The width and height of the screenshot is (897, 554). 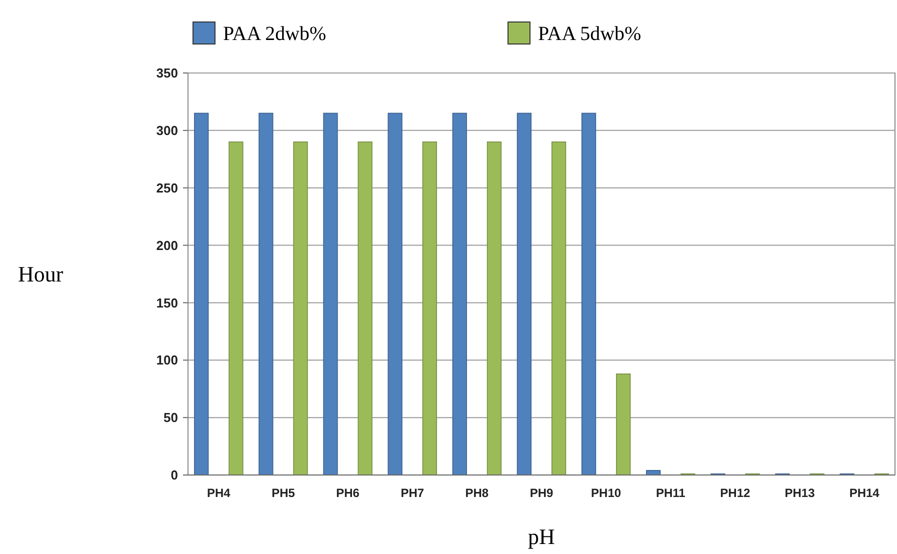 I want to click on y-axis-title: Hour, so click(x=41, y=274).